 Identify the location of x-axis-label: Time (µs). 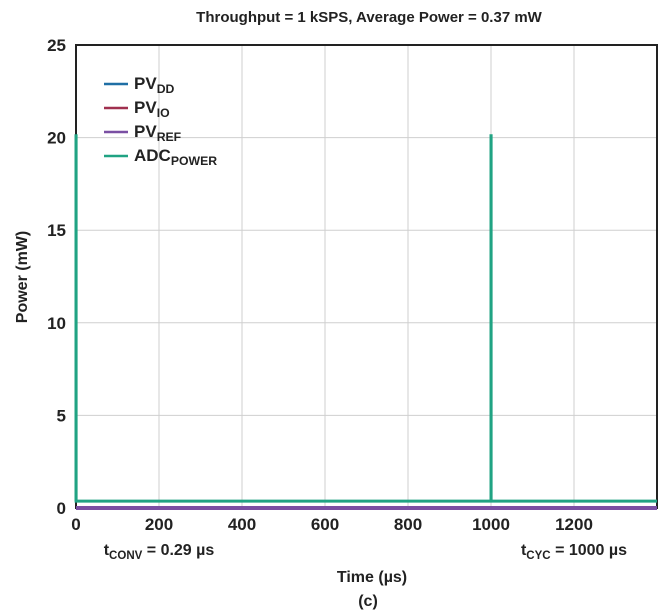
(372, 577).